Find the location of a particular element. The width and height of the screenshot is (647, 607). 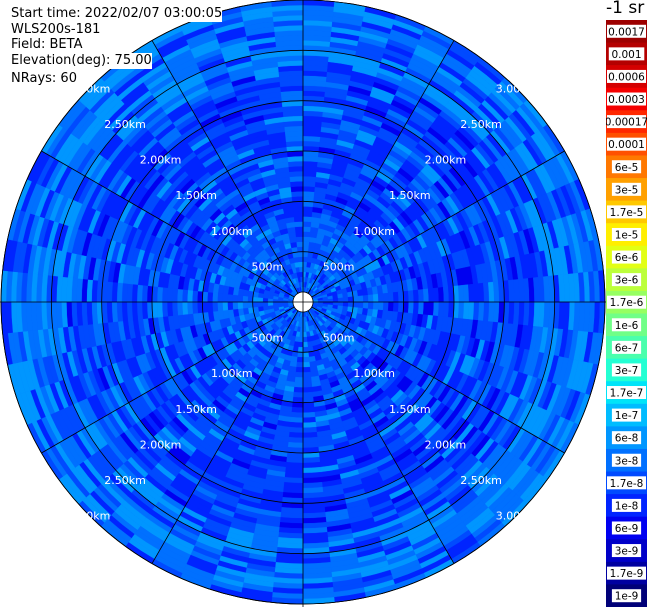

colorbar-tick-label: 0.001 is located at coordinates (626, 55).